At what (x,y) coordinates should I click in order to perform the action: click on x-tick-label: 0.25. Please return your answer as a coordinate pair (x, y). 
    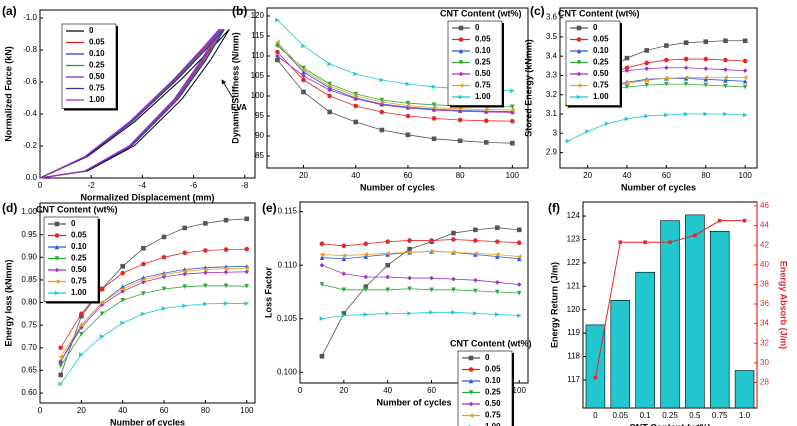
    Looking at the image, I should click on (670, 415).